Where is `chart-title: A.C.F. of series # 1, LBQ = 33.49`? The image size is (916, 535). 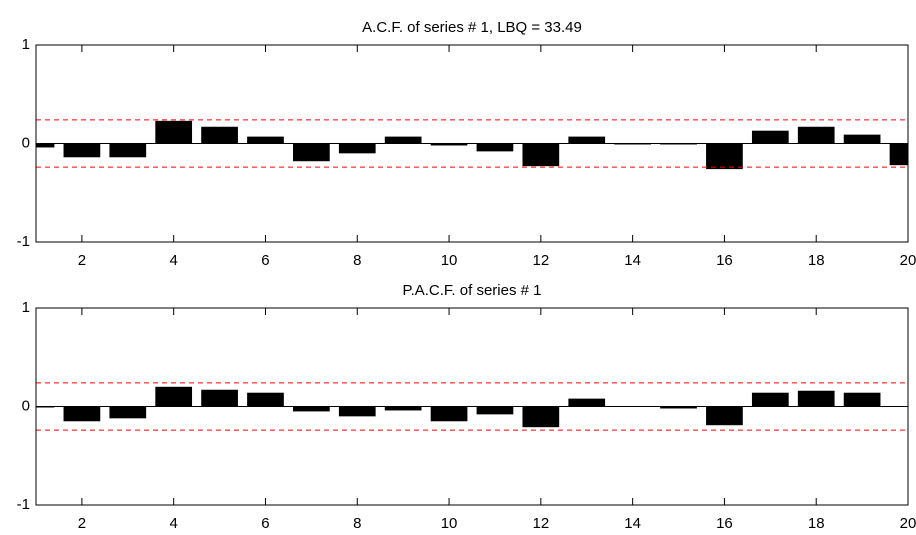
chart-title: A.C.F. of series # 1, LBQ = 33.49 is located at coordinates (472, 27).